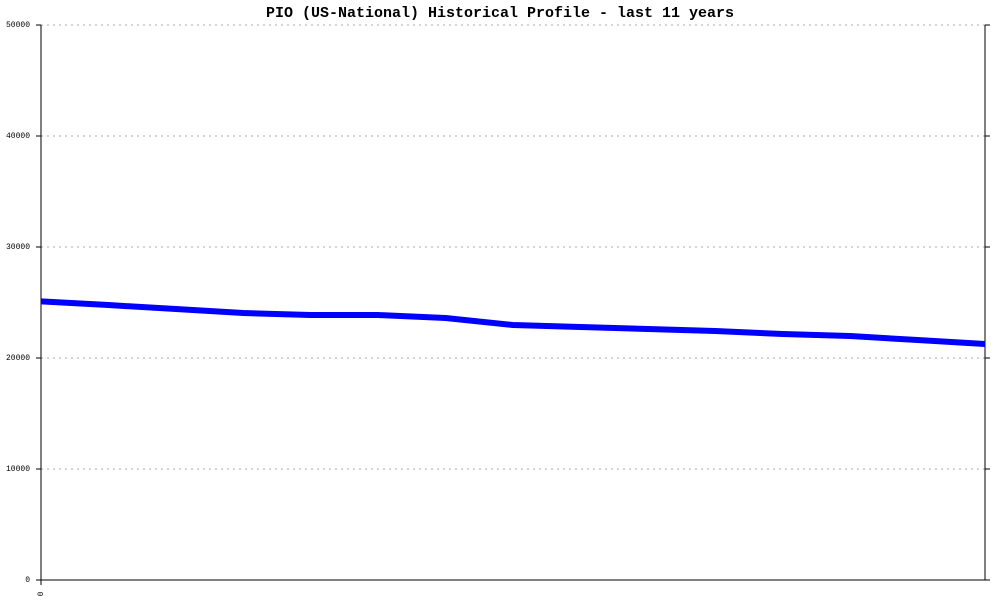 This screenshot has width=1000, height=600. I want to click on x-tick-label: 0, so click(41, 593).